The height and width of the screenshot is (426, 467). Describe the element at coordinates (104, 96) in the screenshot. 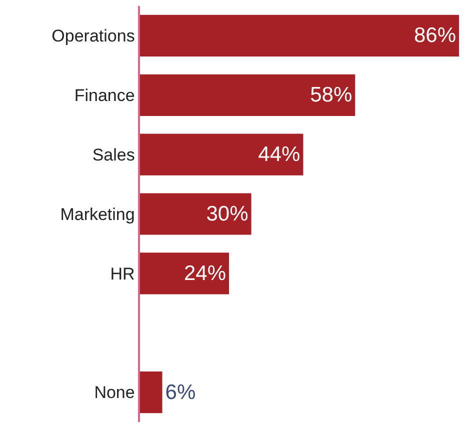

I see `y-tick-label: Finance` at that location.